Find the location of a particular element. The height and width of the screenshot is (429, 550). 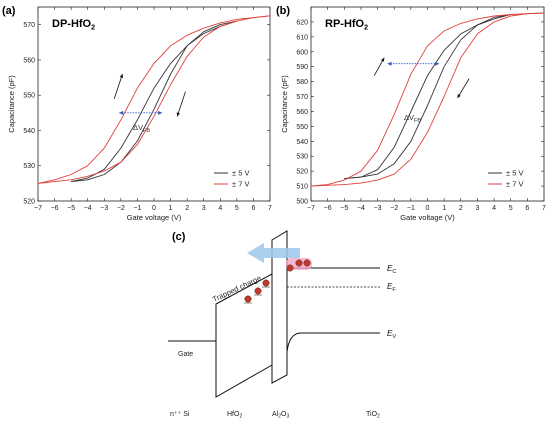

chart-a-x-tick-label: 2 is located at coordinates (187, 208).